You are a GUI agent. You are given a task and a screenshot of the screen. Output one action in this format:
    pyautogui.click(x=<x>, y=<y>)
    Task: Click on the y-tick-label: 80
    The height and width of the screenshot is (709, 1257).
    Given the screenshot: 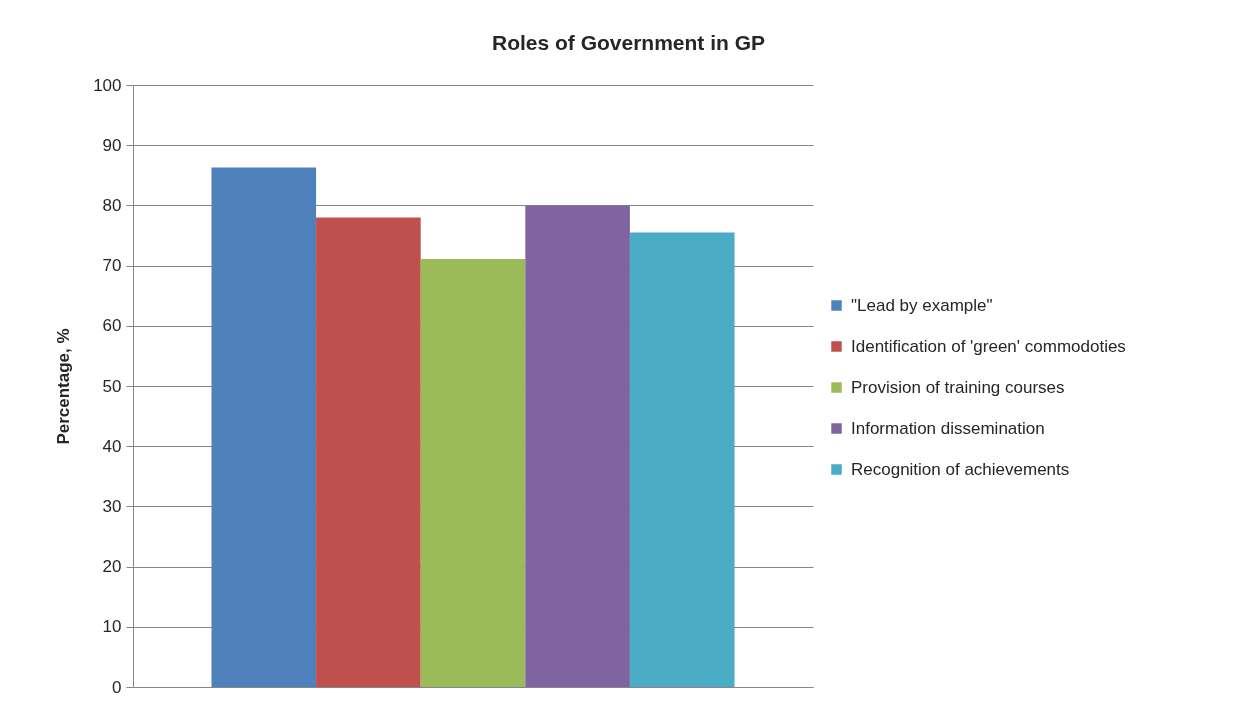 What is the action you would take?
    pyautogui.click(x=112, y=205)
    